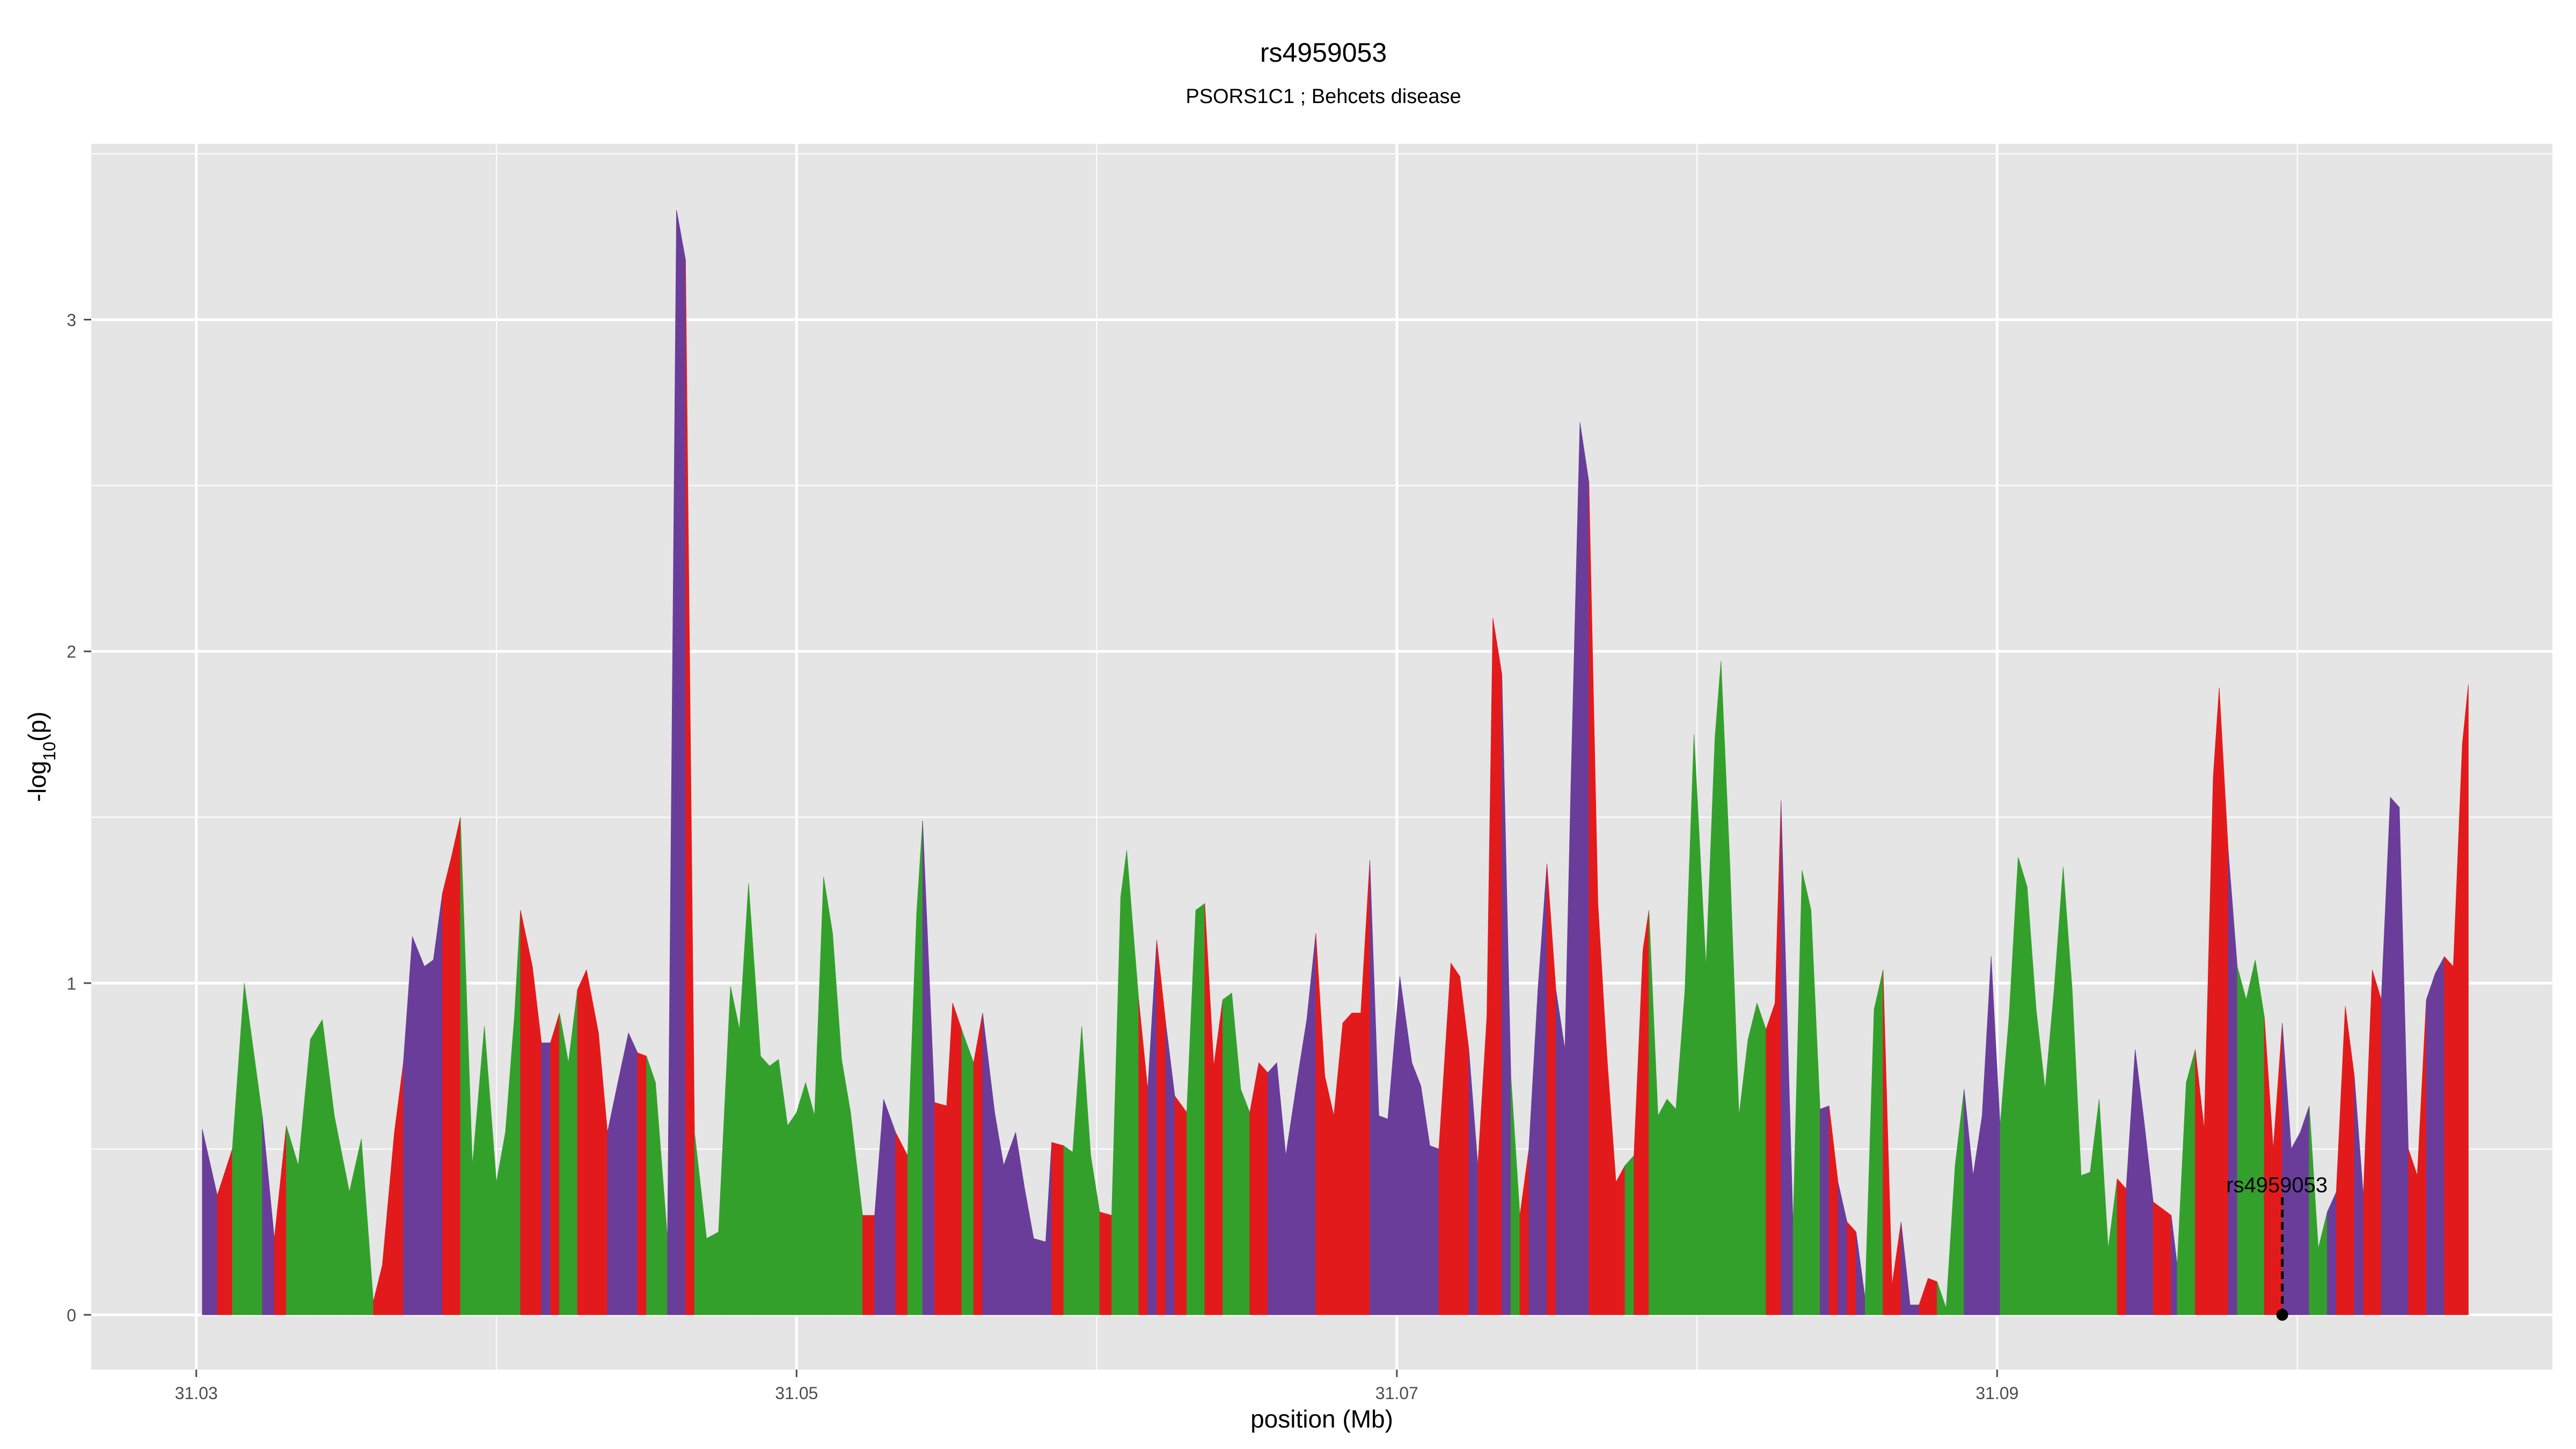 The height and width of the screenshot is (1449, 2576). Describe the element at coordinates (41, 757) in the screenshot. I see `y-axis-title: -log10(p)` at that location.